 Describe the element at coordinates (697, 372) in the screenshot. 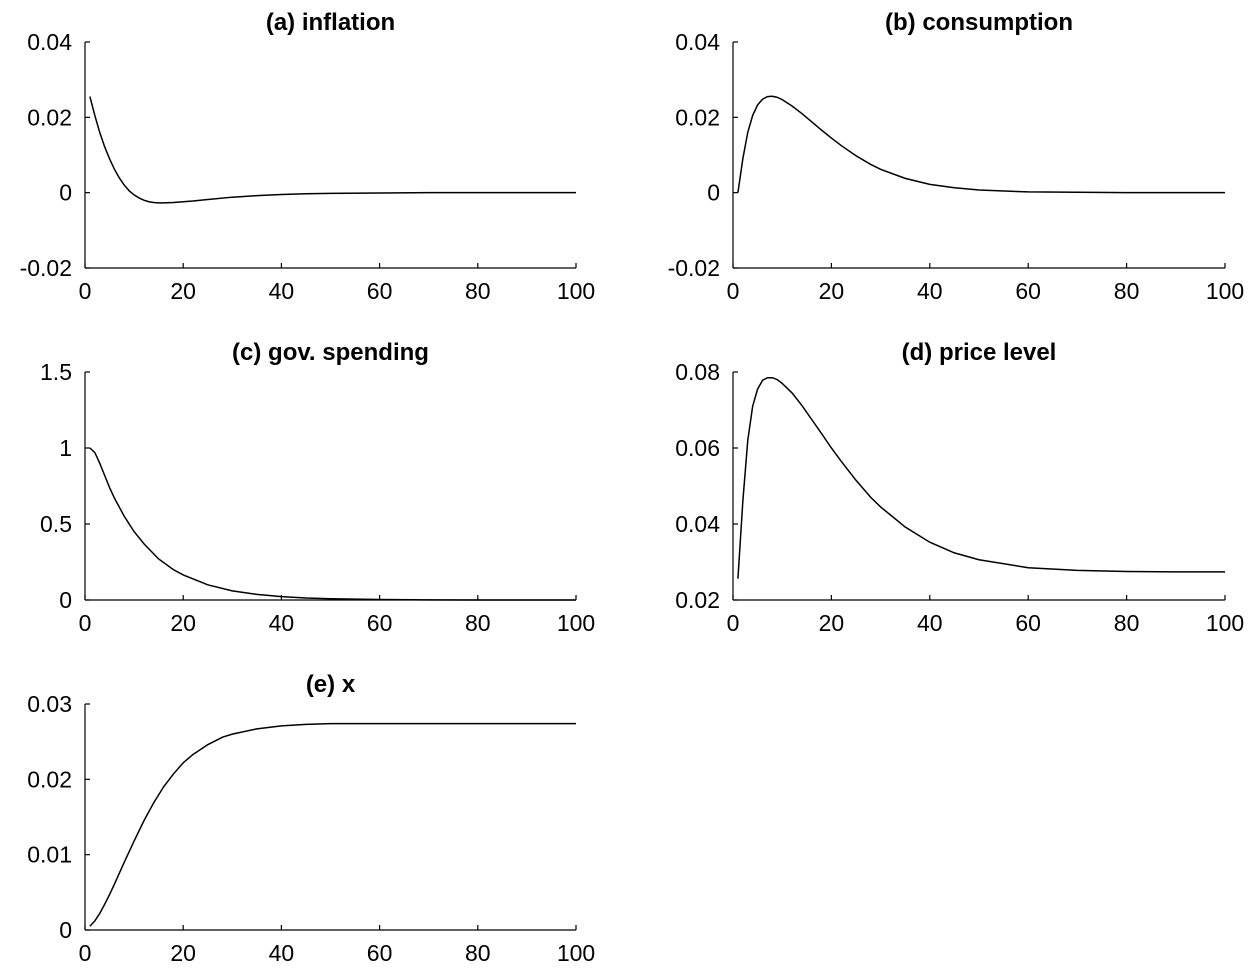

I see `y-tick-label: 0.08` at that location.